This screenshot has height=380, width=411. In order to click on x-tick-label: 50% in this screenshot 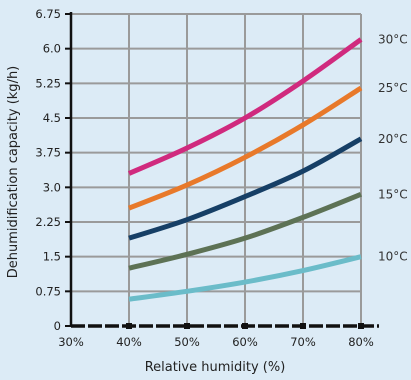, I will do `click(187, 342)`.